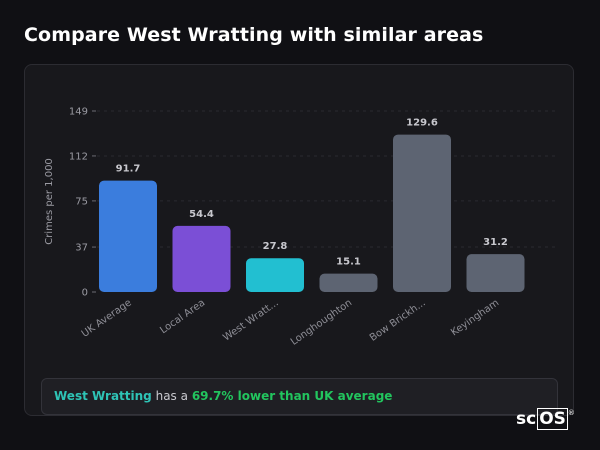  What do you see at coordinates (495, 242) in the screenshot?
I see `bar-value-label: 31.2` at bounding box center [495, 242].